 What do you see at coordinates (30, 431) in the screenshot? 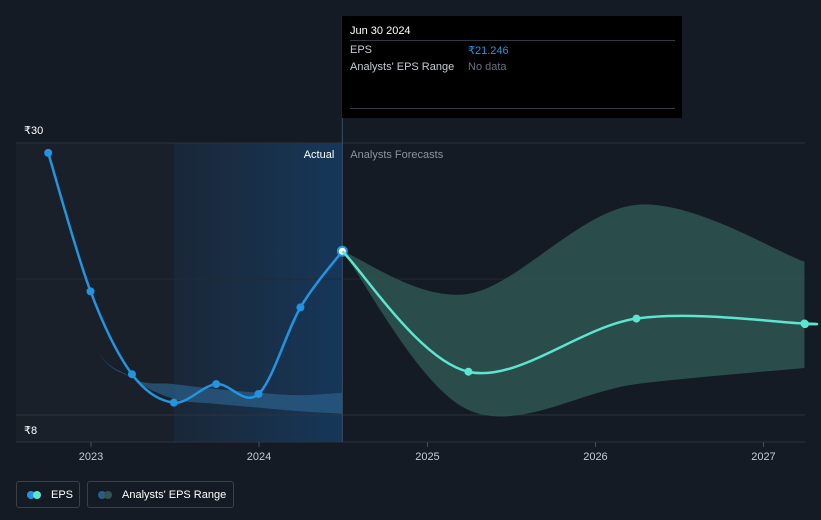
I see `y-tick-label: ₹8` at bounding box center [30, 431].